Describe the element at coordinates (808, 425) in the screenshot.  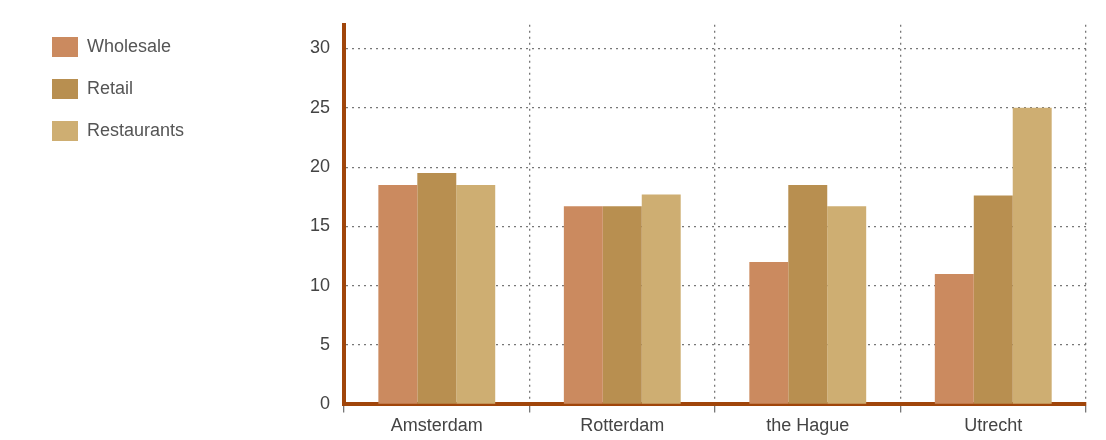
I see `x-tick-label: the Hague` at that location.